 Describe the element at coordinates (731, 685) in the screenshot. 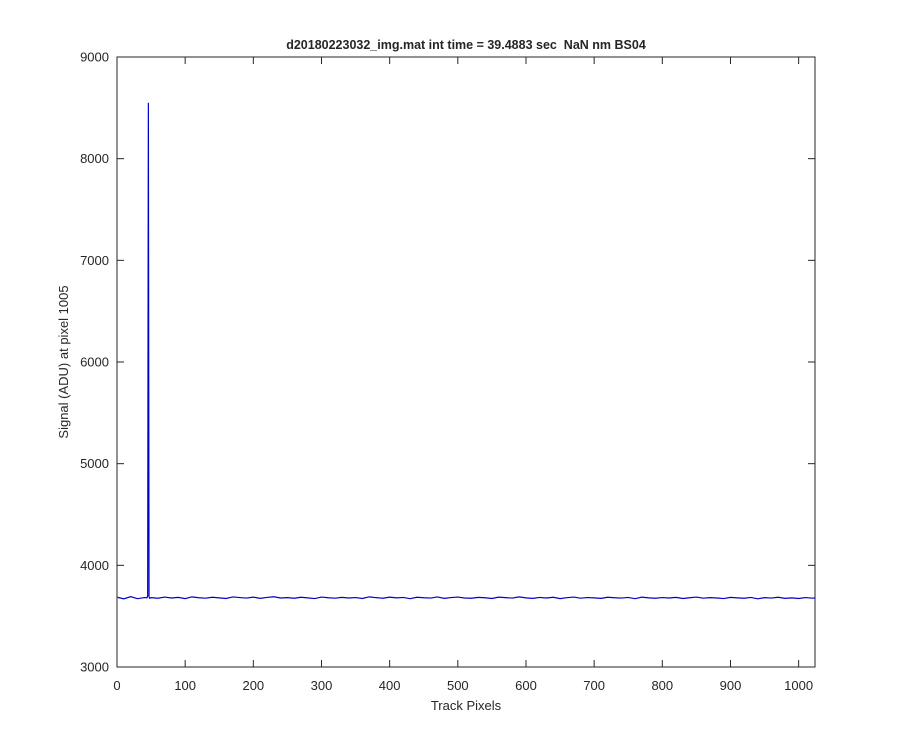

I see `x-tick-label: 900` at that location.